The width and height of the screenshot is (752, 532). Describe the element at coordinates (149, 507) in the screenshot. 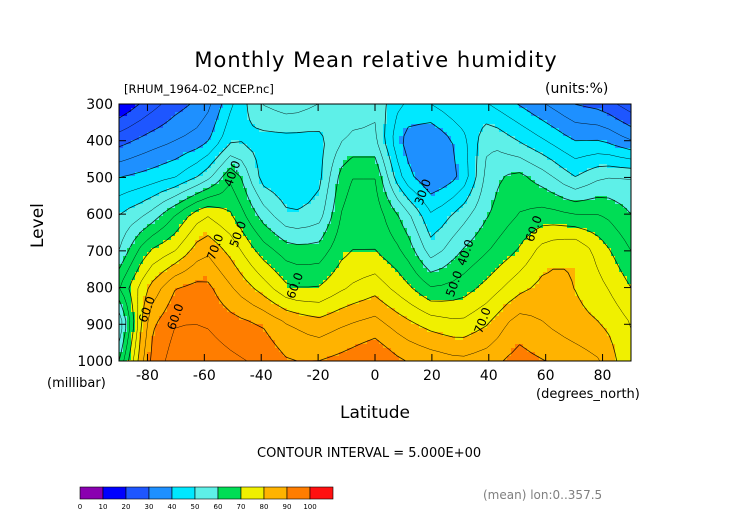

I see `colorbar-label: 30` at that location.